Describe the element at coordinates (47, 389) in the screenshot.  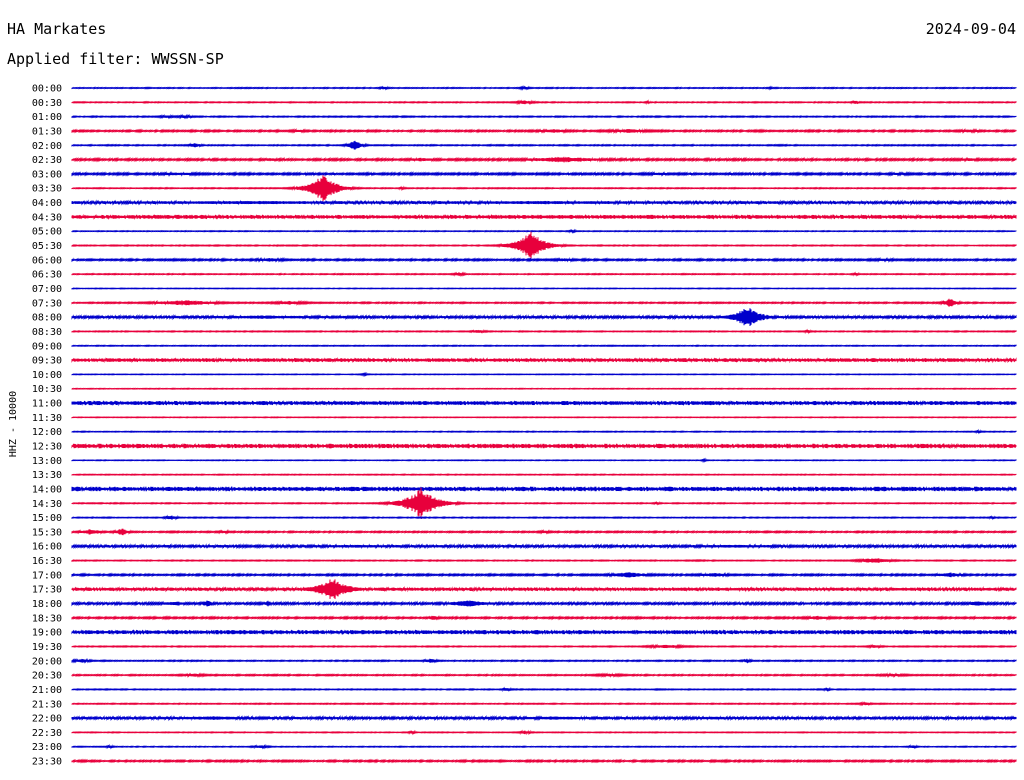
I see `time-tick-label: 10:30` at that location.